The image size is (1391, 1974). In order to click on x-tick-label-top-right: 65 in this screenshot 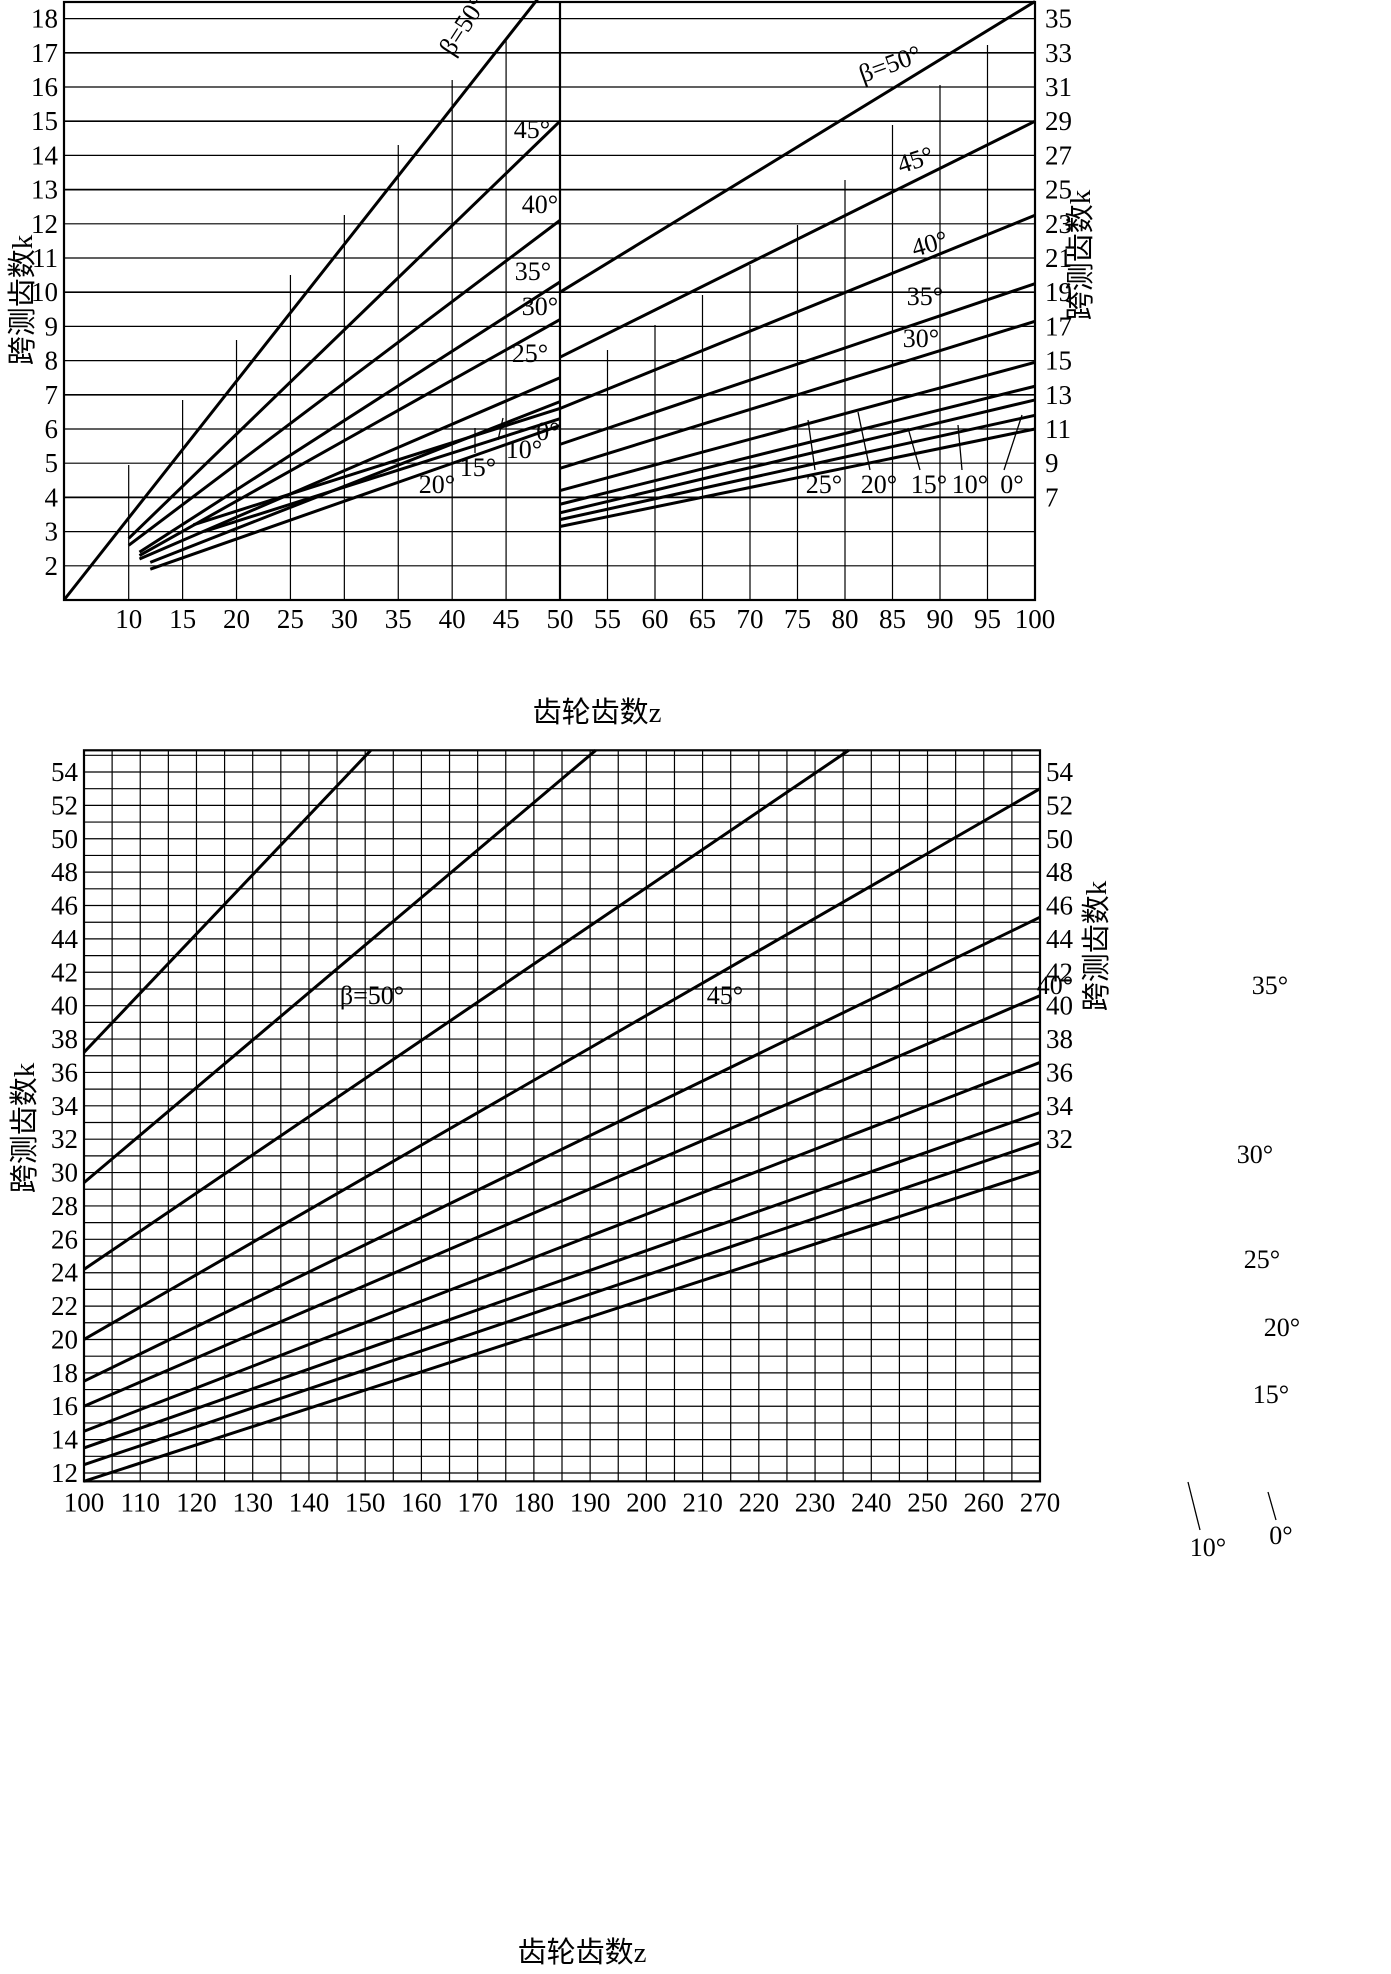, I will do `click(702, 619)`.